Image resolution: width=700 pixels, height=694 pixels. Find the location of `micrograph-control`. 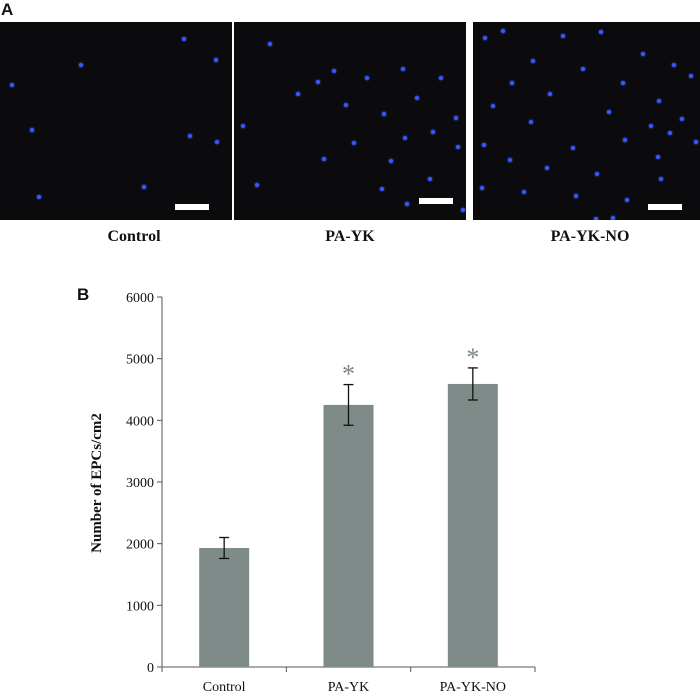

micrograph-control is located at coordinates (116, 121).